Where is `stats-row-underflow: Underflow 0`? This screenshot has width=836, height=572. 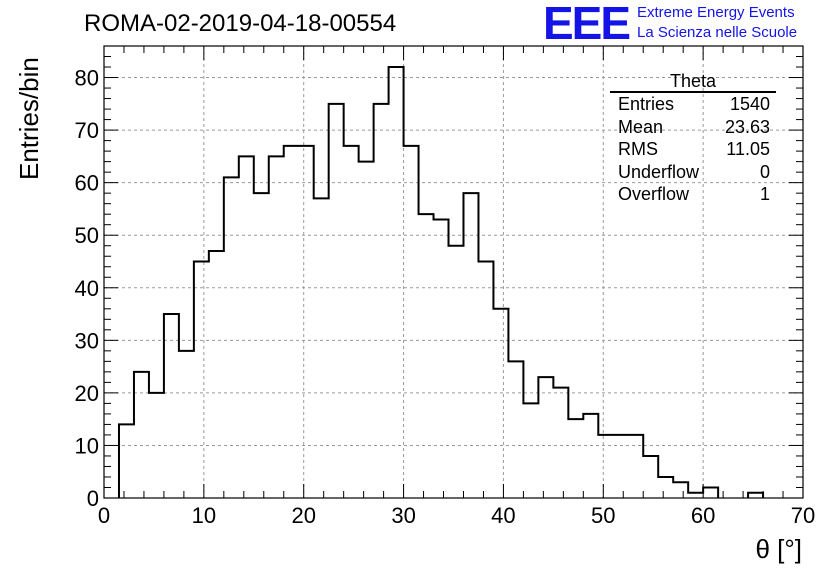 stats-row-underflow: Underflow 0 is located at coordinates (693, 172).